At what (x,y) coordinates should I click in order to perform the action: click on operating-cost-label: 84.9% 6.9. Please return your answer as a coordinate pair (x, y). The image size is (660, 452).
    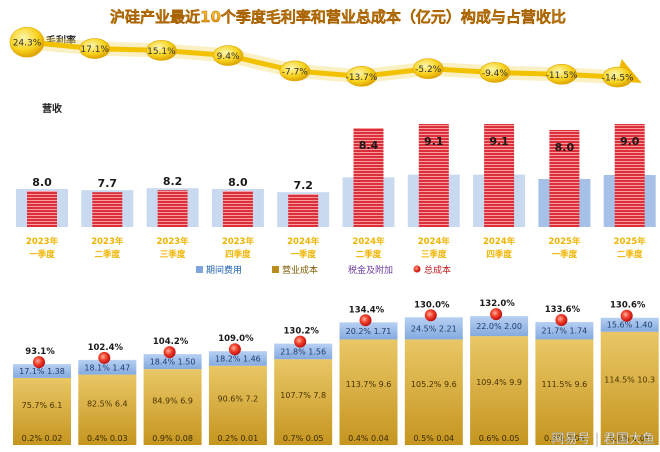
    Looking at the image, I should click on (172, 400).